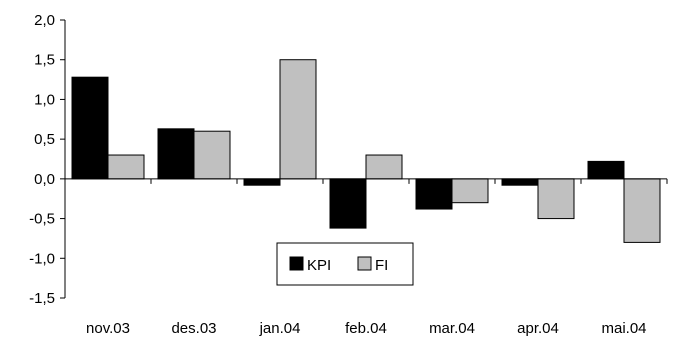 This screenshot has width=675, height=343. Describe the element at coordinates (42, 258) in the screenshot. I see `y-tick-label: -1,0` at that location.